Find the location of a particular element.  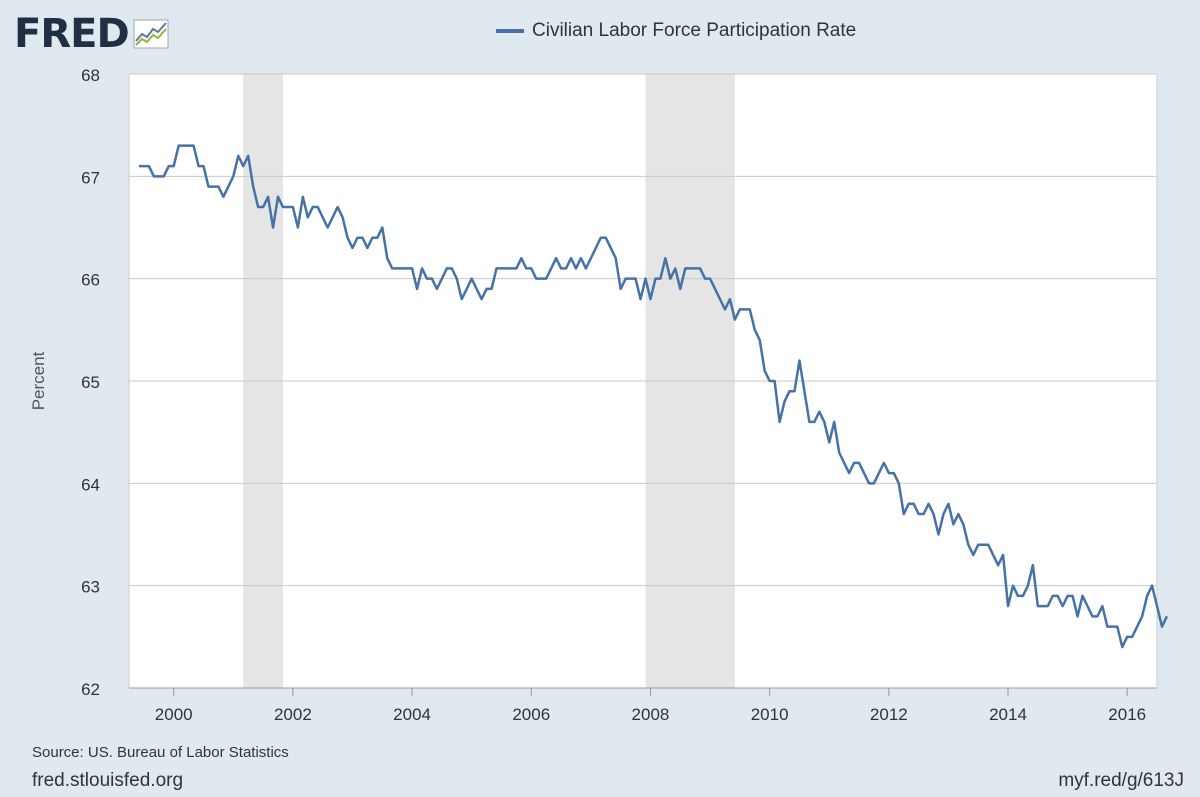

x-tick-label: 2014 is located at coordinates (1008, 714).